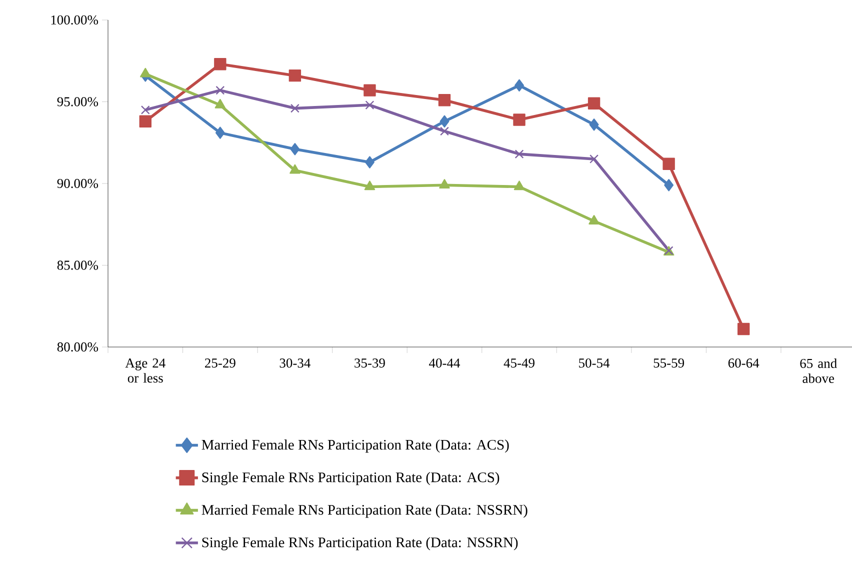 The height and width of the screenshot is (575, 852). Describe the element at coordinates (519, 363) in the screenshot. I see `x-tick-label: 45-49` at that location.